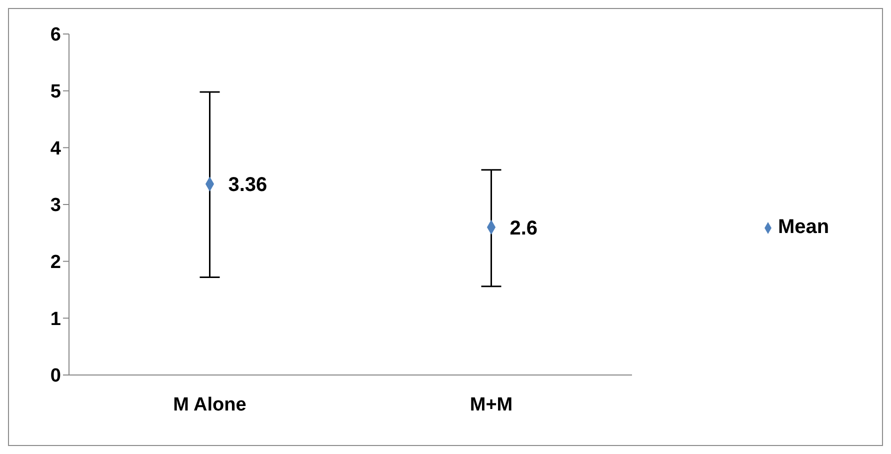 This screenshot has height=454, width=891. Describe the element at coordinates (56, 92) in the screenshot. I see `y-tick-label: 5` at that location.